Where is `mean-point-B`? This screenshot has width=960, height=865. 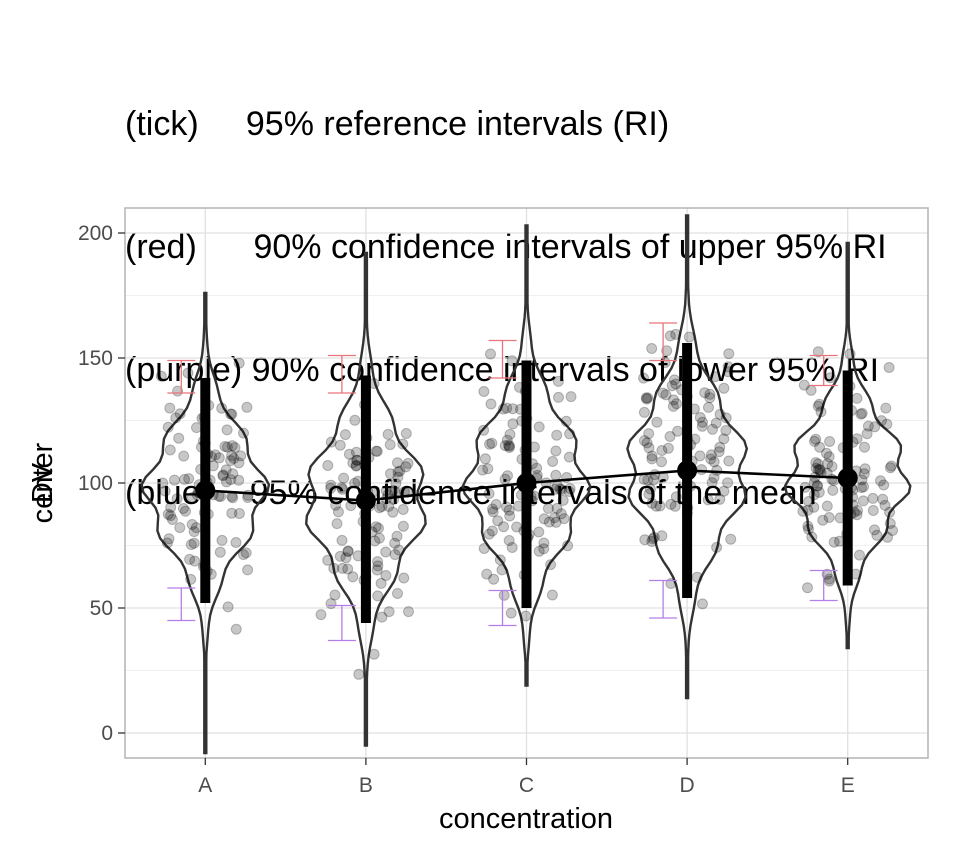
mean-point-B is located at coordinates (365, 500).